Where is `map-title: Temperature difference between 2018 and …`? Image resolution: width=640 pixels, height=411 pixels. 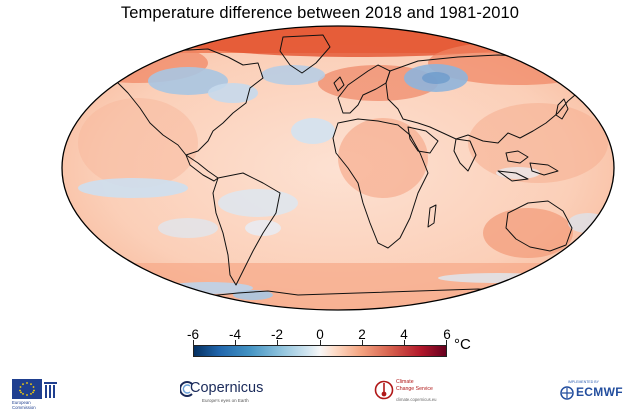
map-title: Temperature difference between 2018 and … is located at coordinates (320, 13).